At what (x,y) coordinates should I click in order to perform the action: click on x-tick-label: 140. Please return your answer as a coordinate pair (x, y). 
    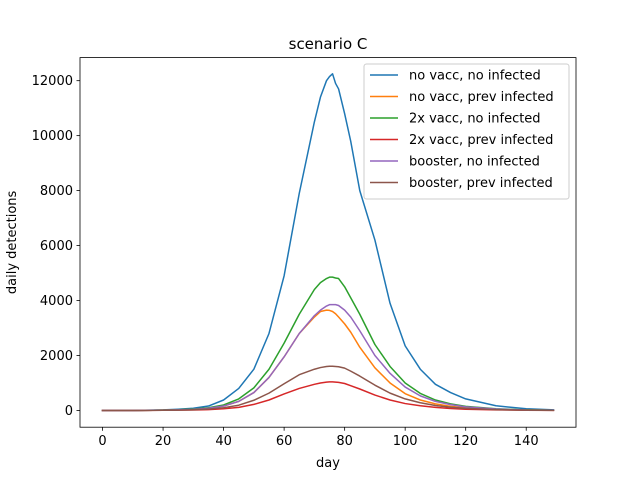
    Looking at the image, I should click on (526, 441).